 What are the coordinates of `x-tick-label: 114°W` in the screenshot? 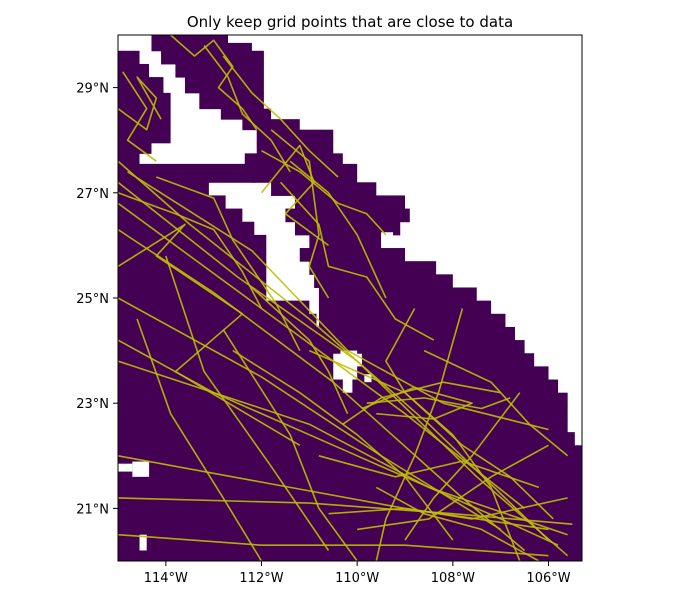 It's located at (166, 578).